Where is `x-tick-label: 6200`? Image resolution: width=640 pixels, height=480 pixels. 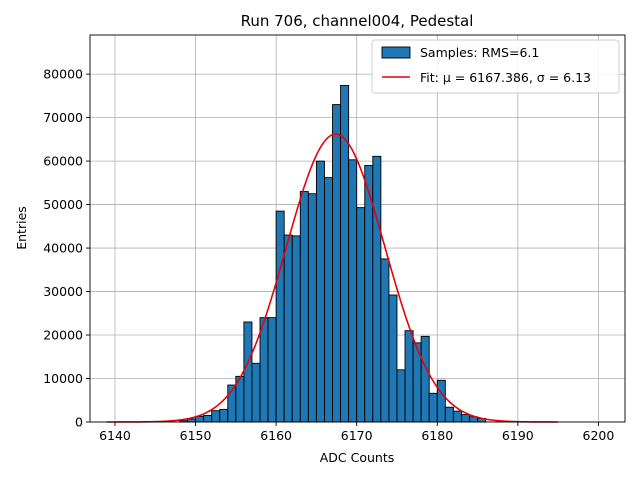
x-tick-label: 6200 is located at coordinates (599, 435).